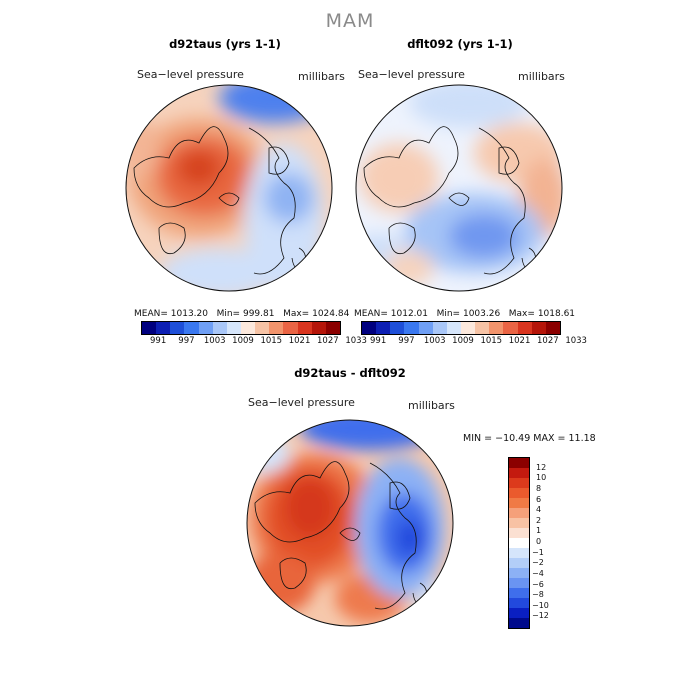 The image size is (700, 700). I want to click on diff-colorbar, so click(519, 543).